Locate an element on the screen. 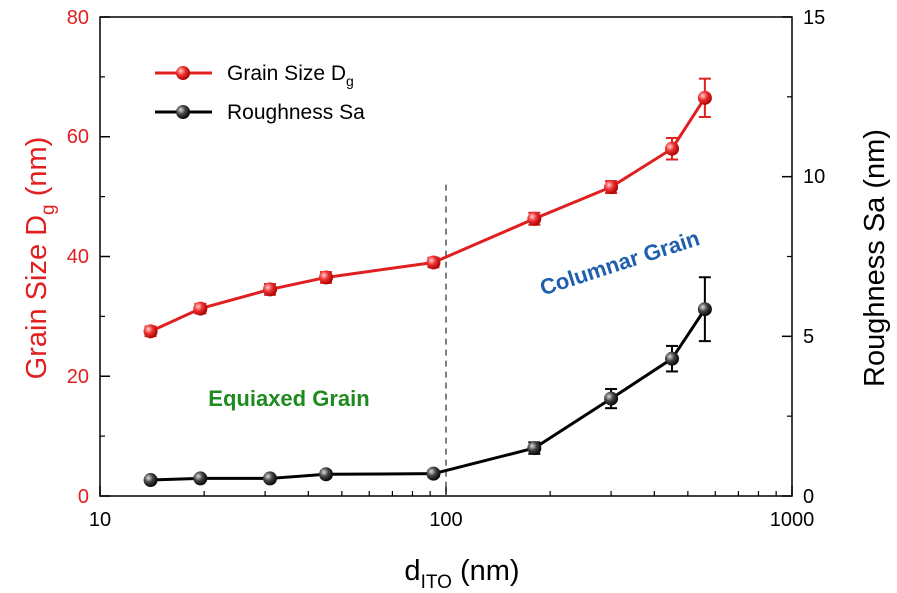  y-left-tick-label-60: 60 is located at coordinates (78, 137).